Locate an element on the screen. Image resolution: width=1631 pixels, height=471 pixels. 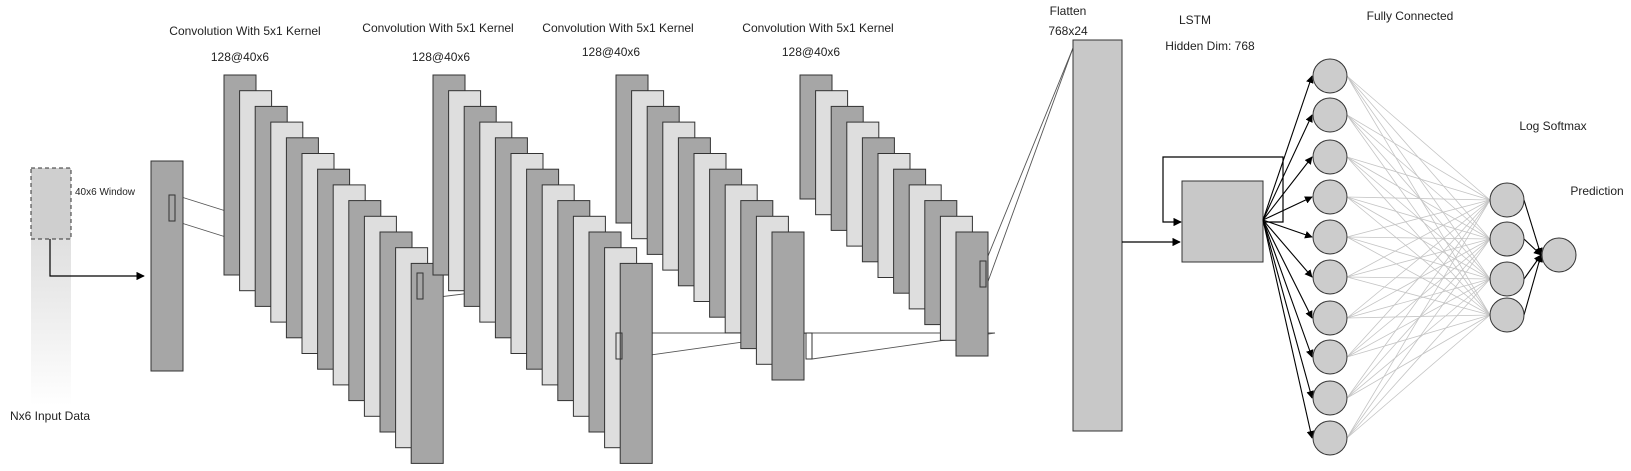
lstm-title: LSTM is located at coordinates (1195, 20).